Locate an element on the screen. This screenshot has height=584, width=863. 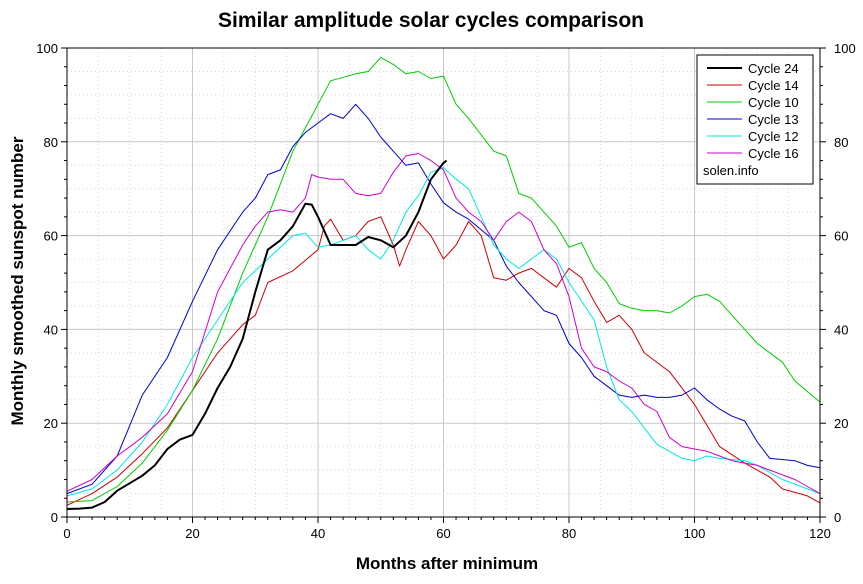
x-tick-label: 120 is located at coordinates (820, 533).